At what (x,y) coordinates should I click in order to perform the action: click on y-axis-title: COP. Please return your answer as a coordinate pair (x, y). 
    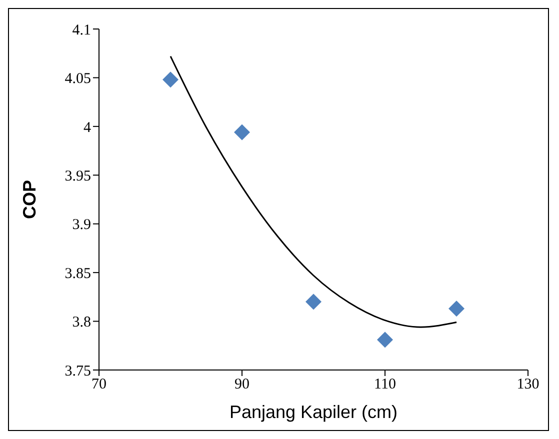
    Looking at the image, I should click on (29, 200).